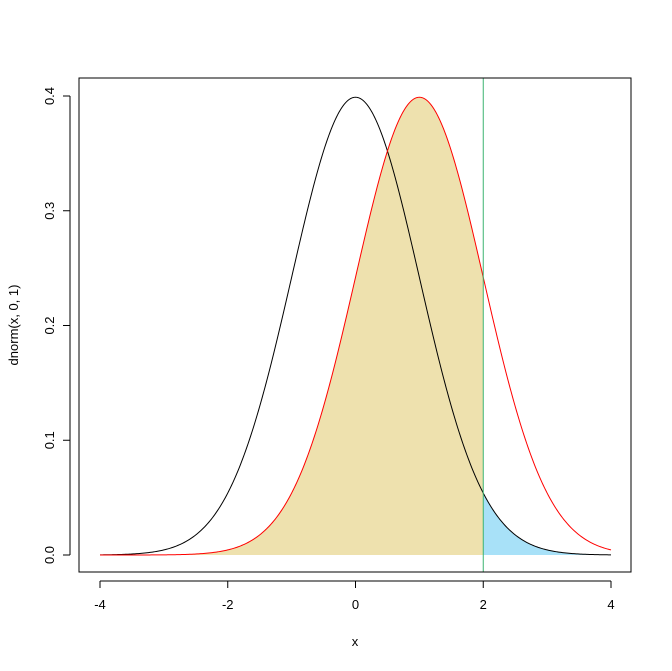  I want to click on x-tick-label: -4, so click(100, 604).